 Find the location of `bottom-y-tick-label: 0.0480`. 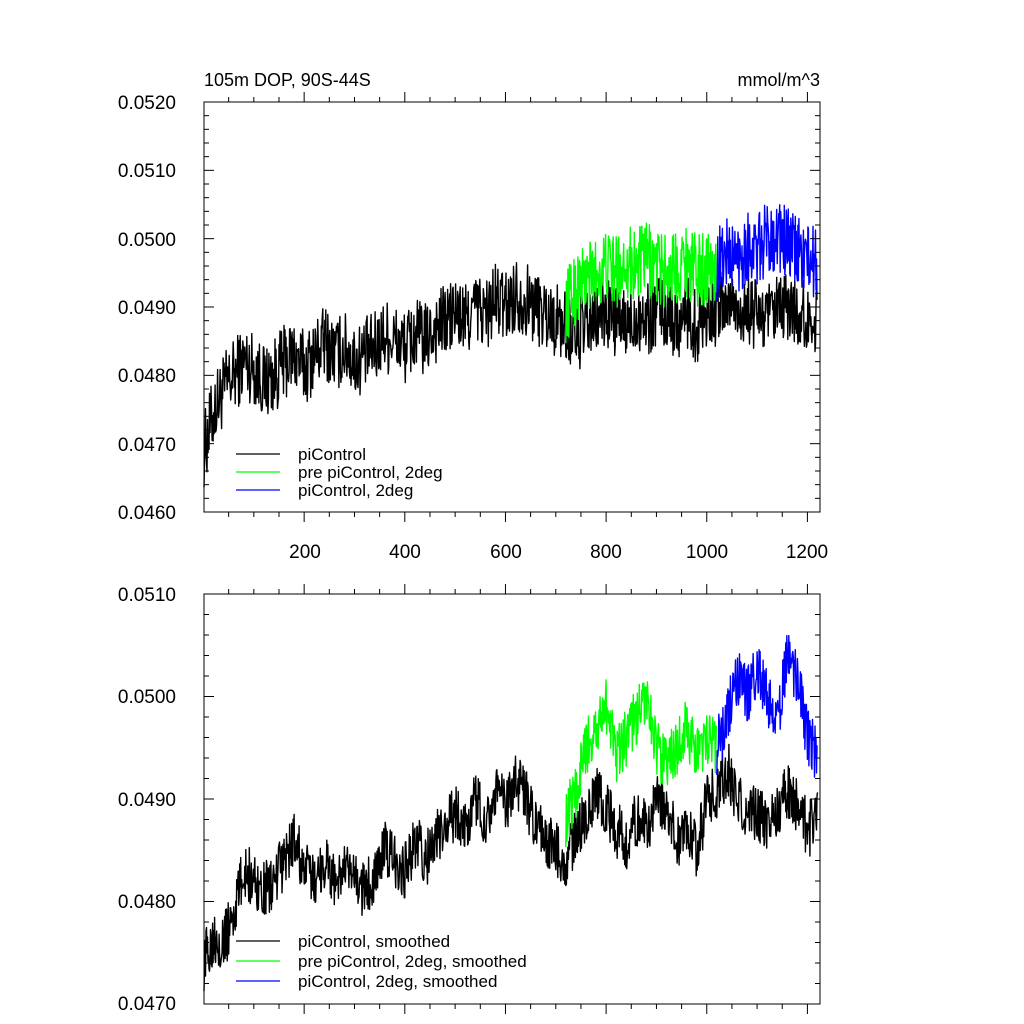

bottom-y-tick-label: 0.0480 is located at coordinates (147, 902).